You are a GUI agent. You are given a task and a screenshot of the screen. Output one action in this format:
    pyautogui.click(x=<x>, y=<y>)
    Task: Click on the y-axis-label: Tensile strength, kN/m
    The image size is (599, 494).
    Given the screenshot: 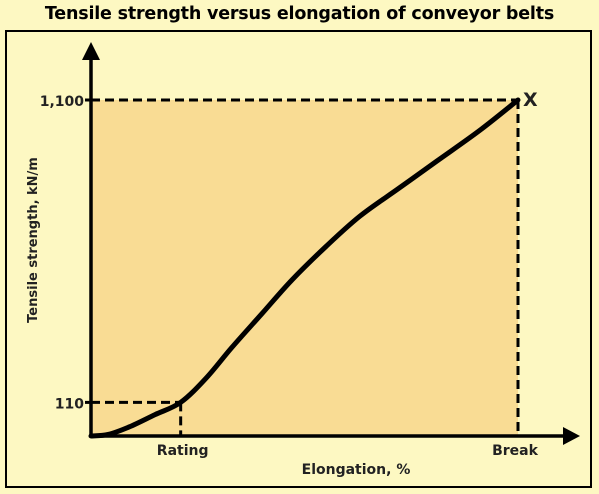 What is the action you would take?
    pyautogui.click(x=33, y=240)
    